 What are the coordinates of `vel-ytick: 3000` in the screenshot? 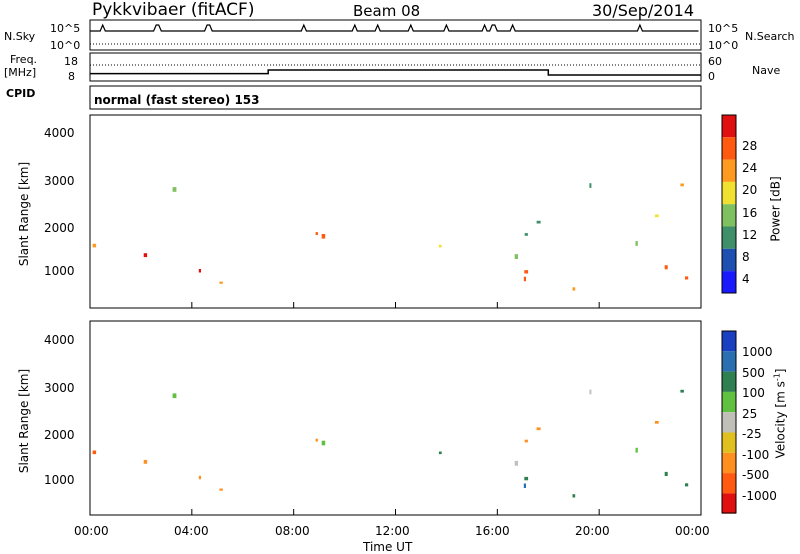 It's located at (59, 388).